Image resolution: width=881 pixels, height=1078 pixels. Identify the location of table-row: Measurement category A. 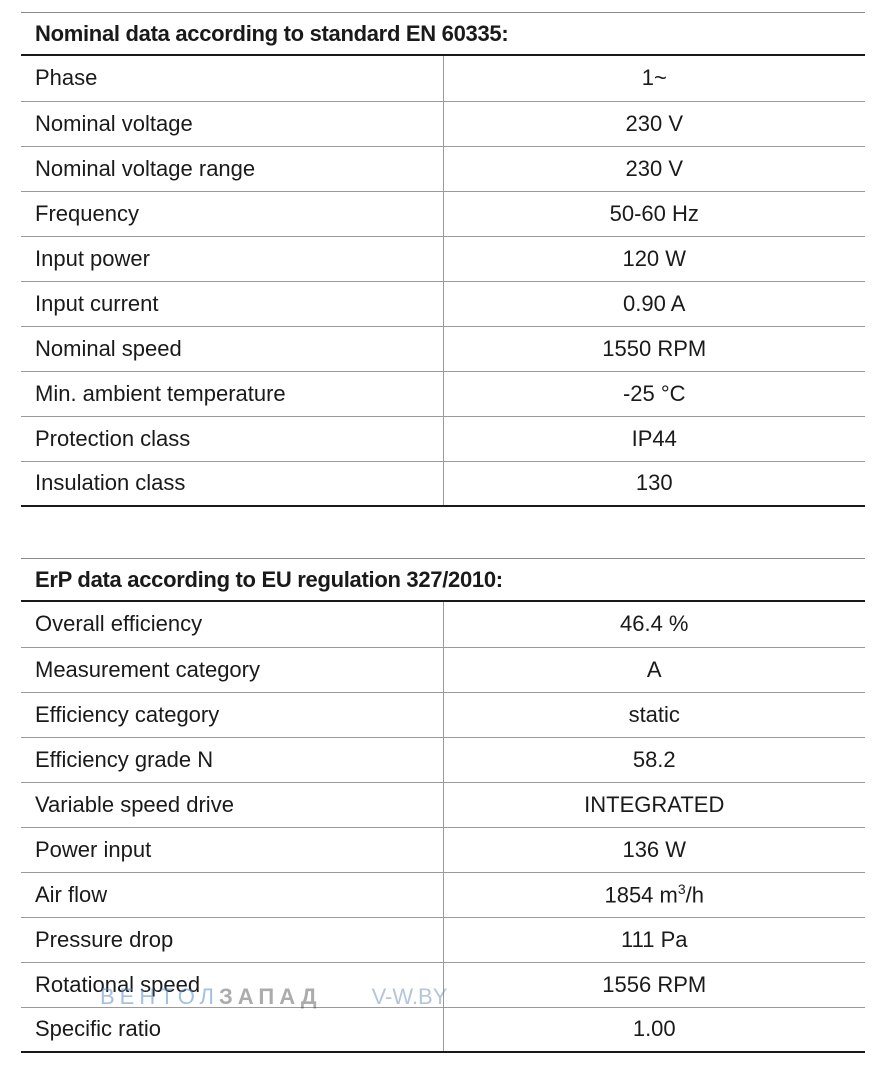
(443, 670).